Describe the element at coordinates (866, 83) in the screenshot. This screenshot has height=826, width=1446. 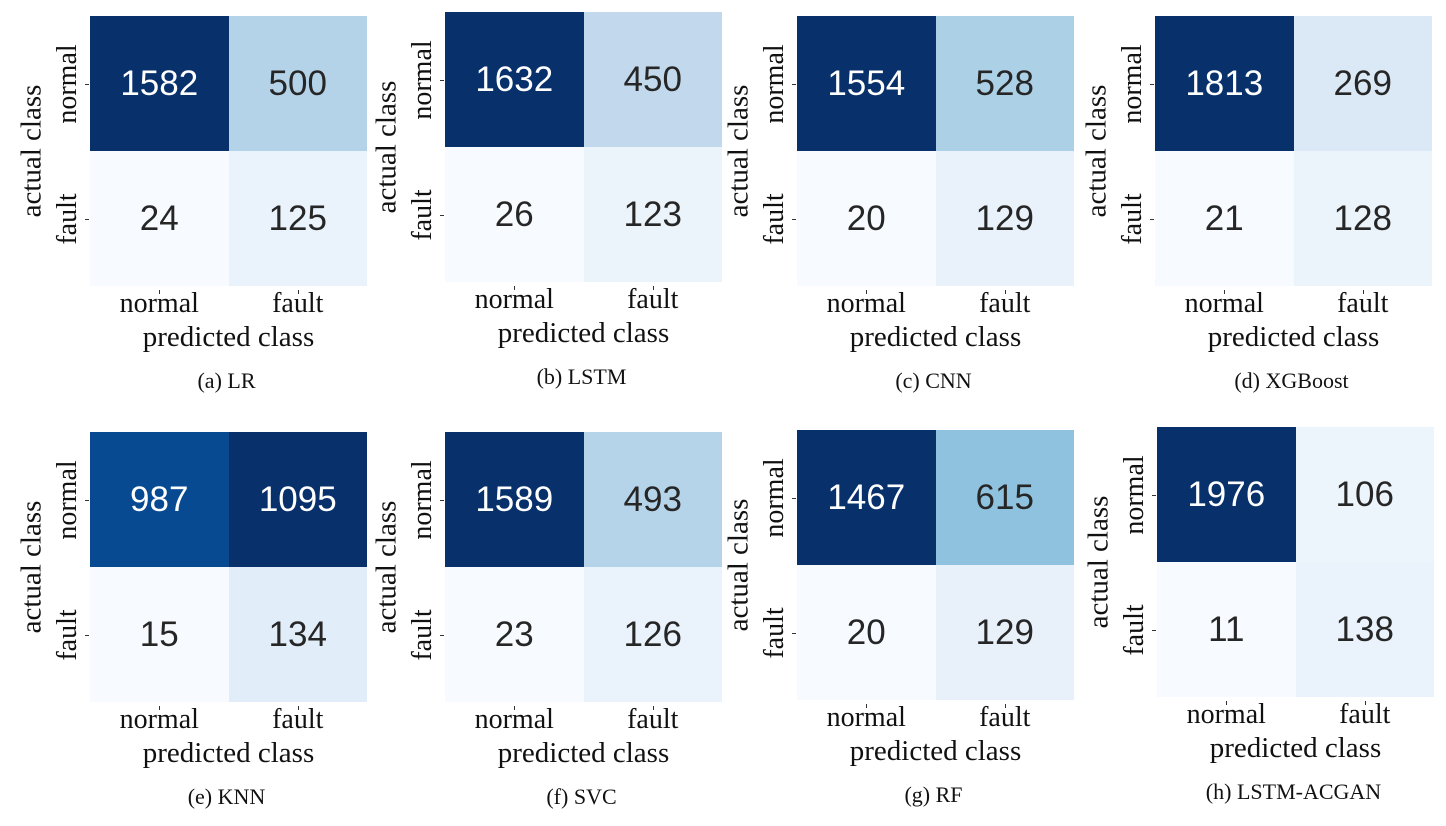
I see `heatmap-cell: 1554` at that location.